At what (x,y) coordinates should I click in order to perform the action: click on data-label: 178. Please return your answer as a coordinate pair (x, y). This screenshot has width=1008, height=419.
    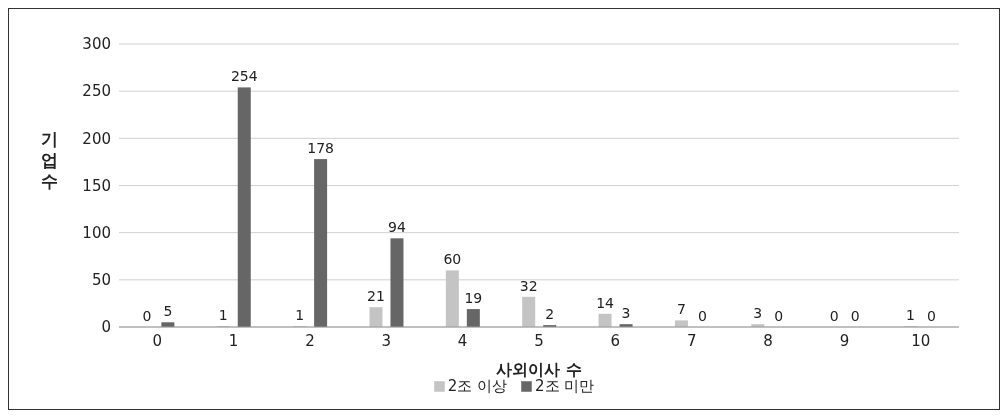
    Looking at the image, I should click on (320, 148).